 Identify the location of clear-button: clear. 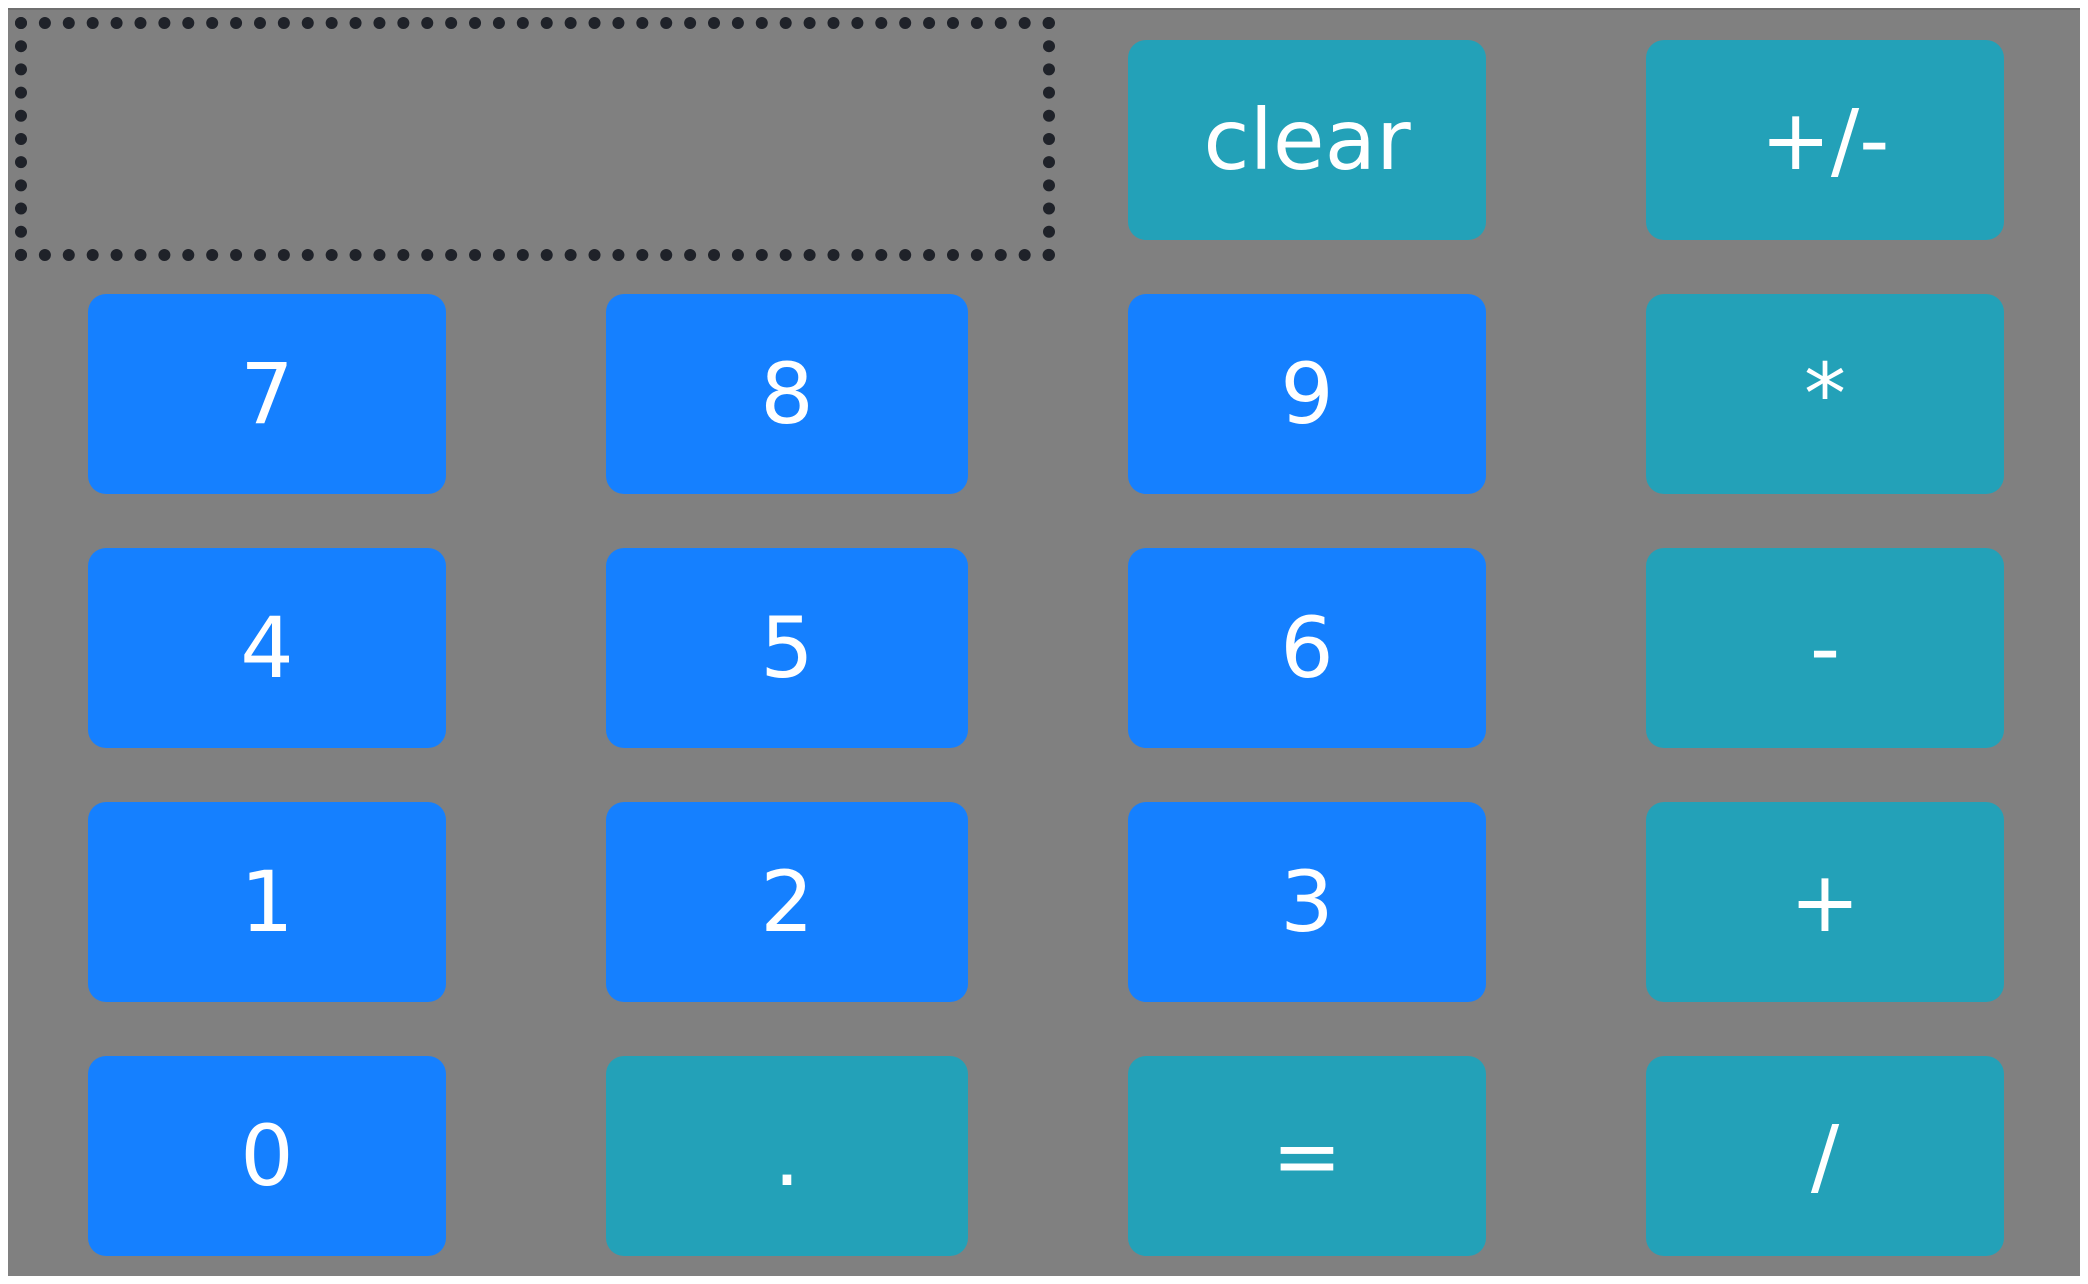
(1307, 140).